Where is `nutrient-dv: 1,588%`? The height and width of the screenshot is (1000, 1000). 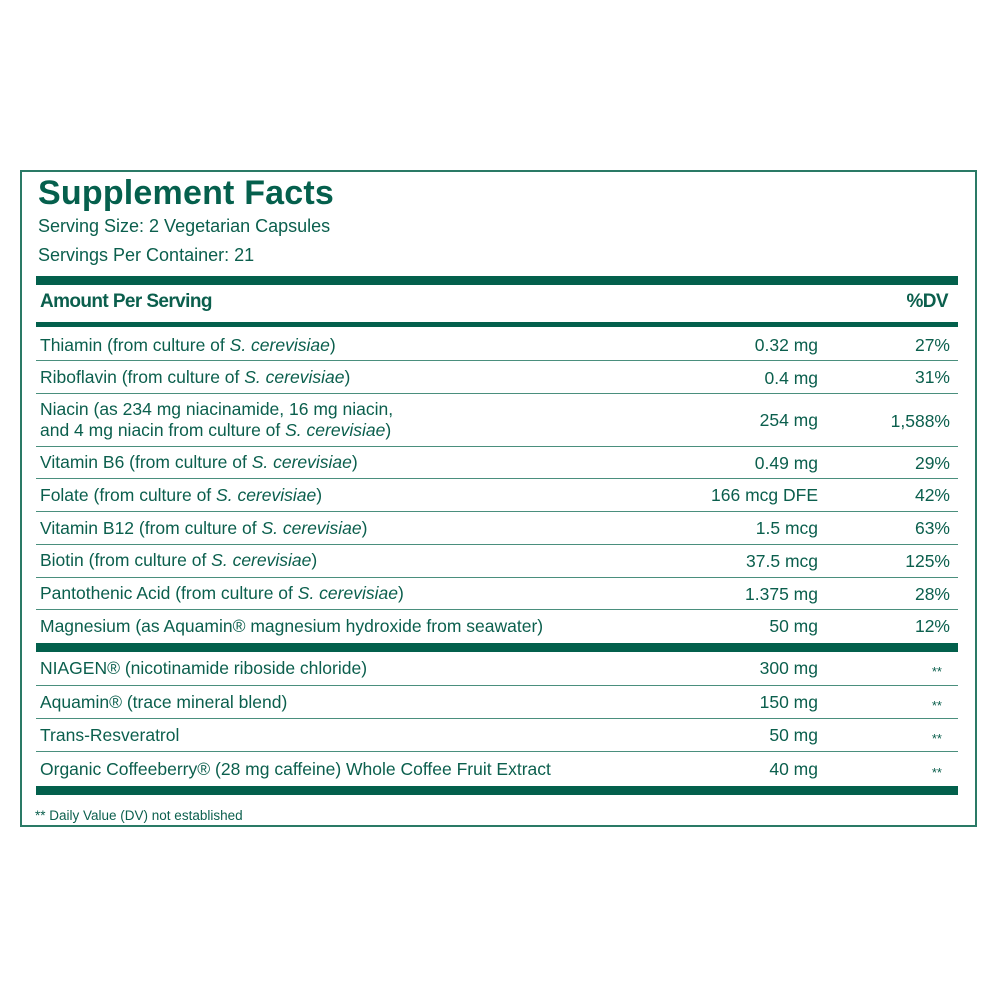
nutrient-dv: 1,588% is located at coordinates (920, 421).